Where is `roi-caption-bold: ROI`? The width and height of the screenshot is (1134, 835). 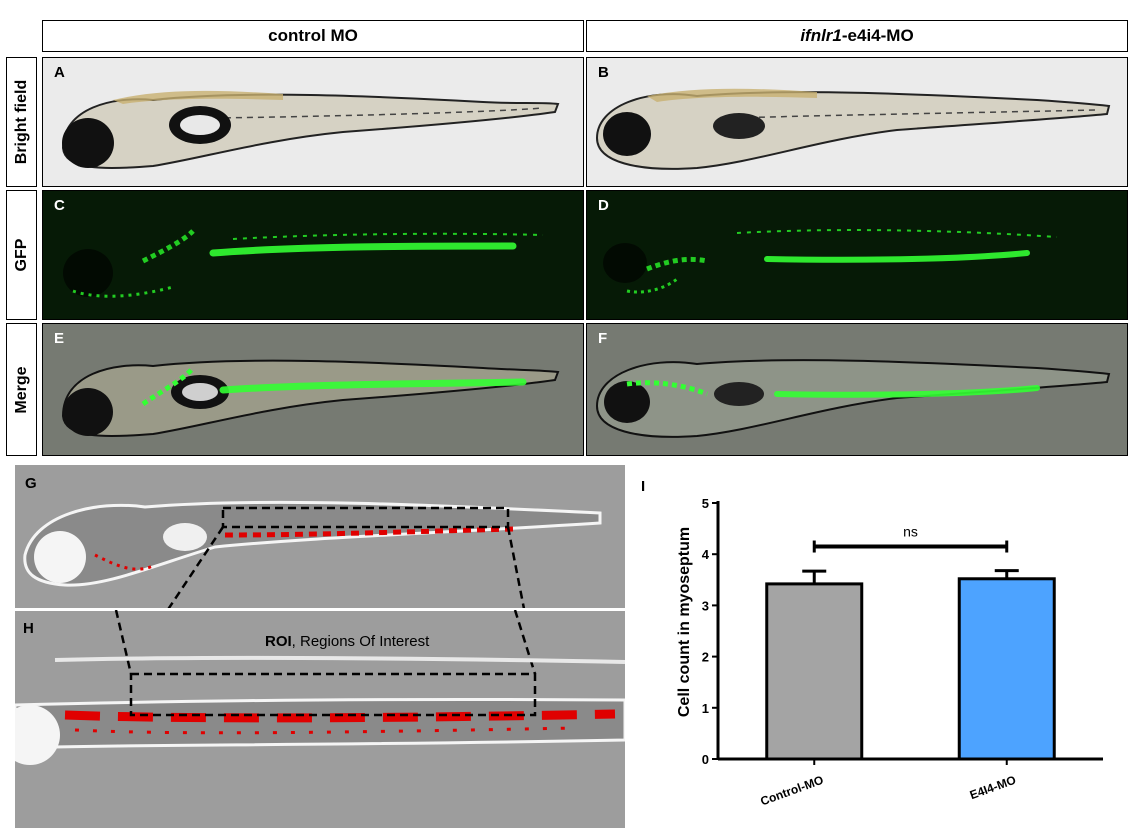 roi-caption-bold: ROI is located at coordinates (278, 641).